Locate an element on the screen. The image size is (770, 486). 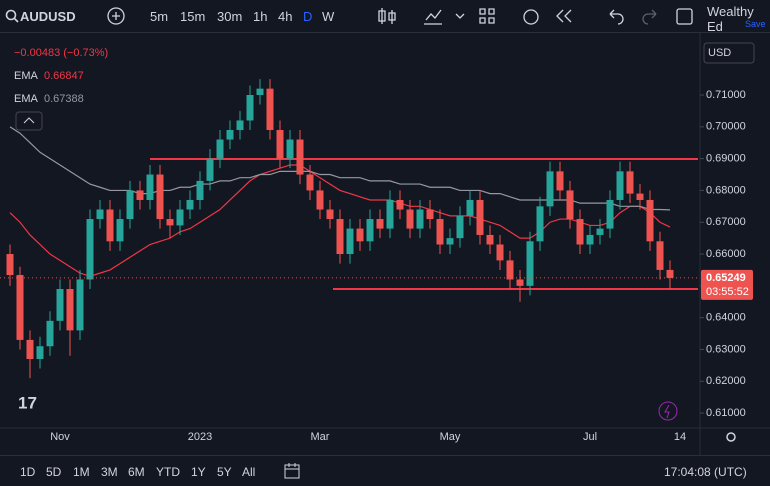
account: Wealthy Ed is located at coordinates (730, 19).